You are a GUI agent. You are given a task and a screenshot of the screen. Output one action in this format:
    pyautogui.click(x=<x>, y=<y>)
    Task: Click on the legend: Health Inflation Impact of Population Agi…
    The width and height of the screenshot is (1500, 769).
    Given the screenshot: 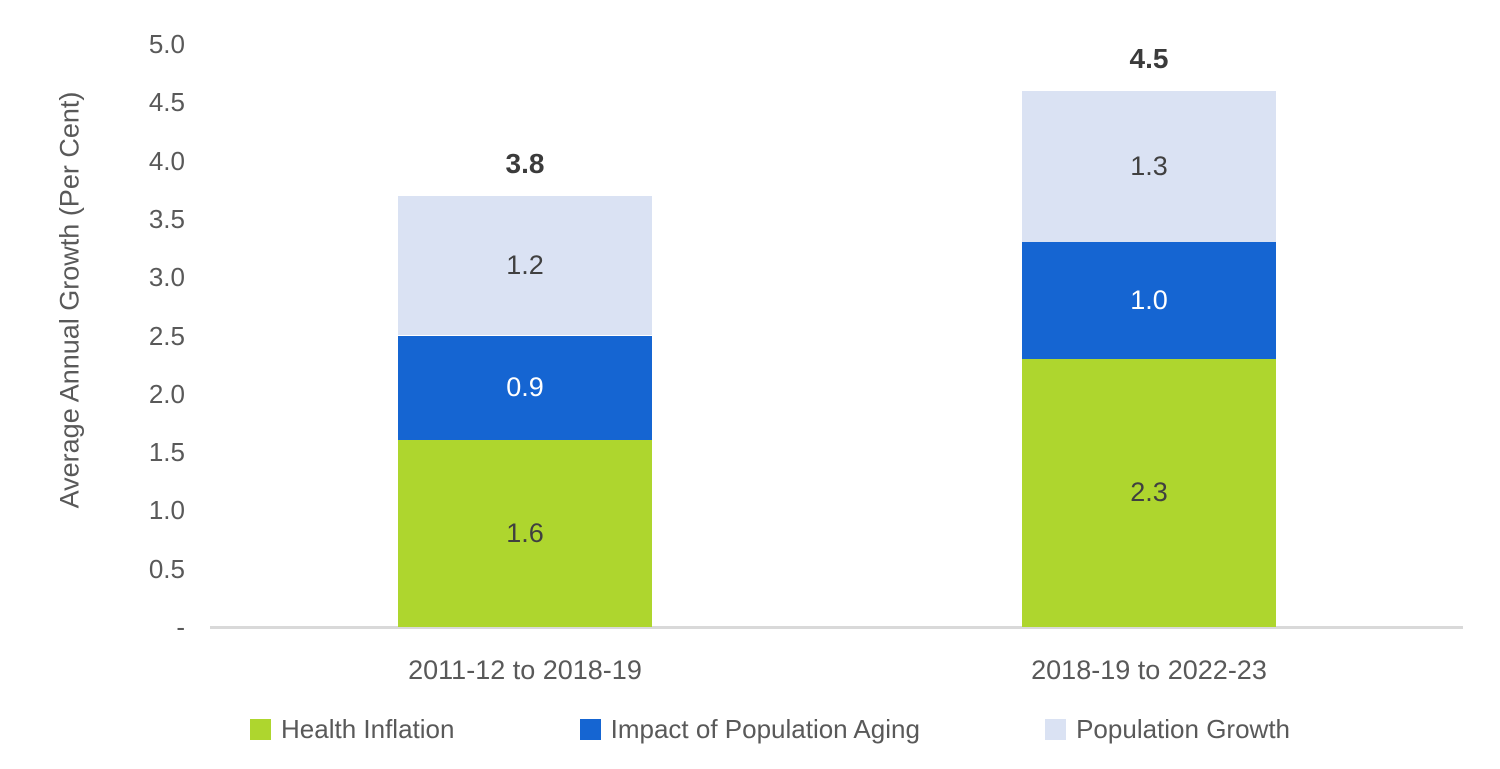 What is the action you would take?
    pyautogui.click(x=770, y=729)
    